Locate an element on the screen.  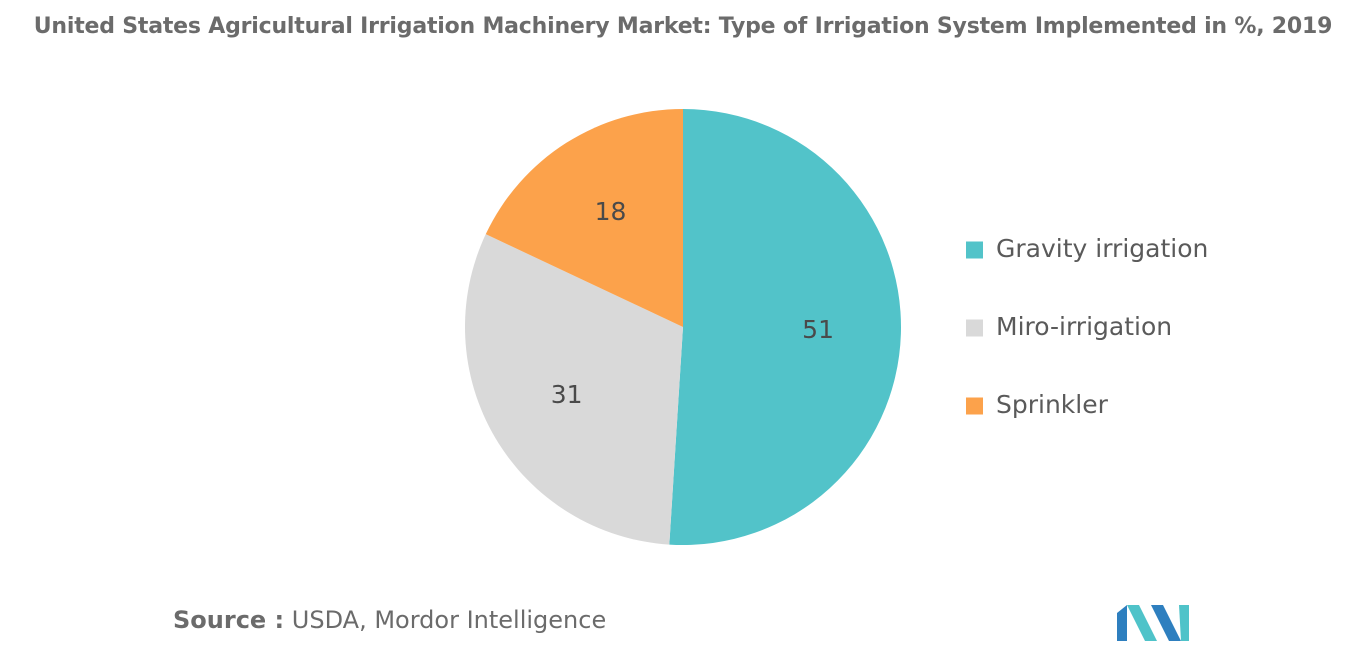
legend-item-sprinkler: Sprinkler is located at coordinates (1037, 404).